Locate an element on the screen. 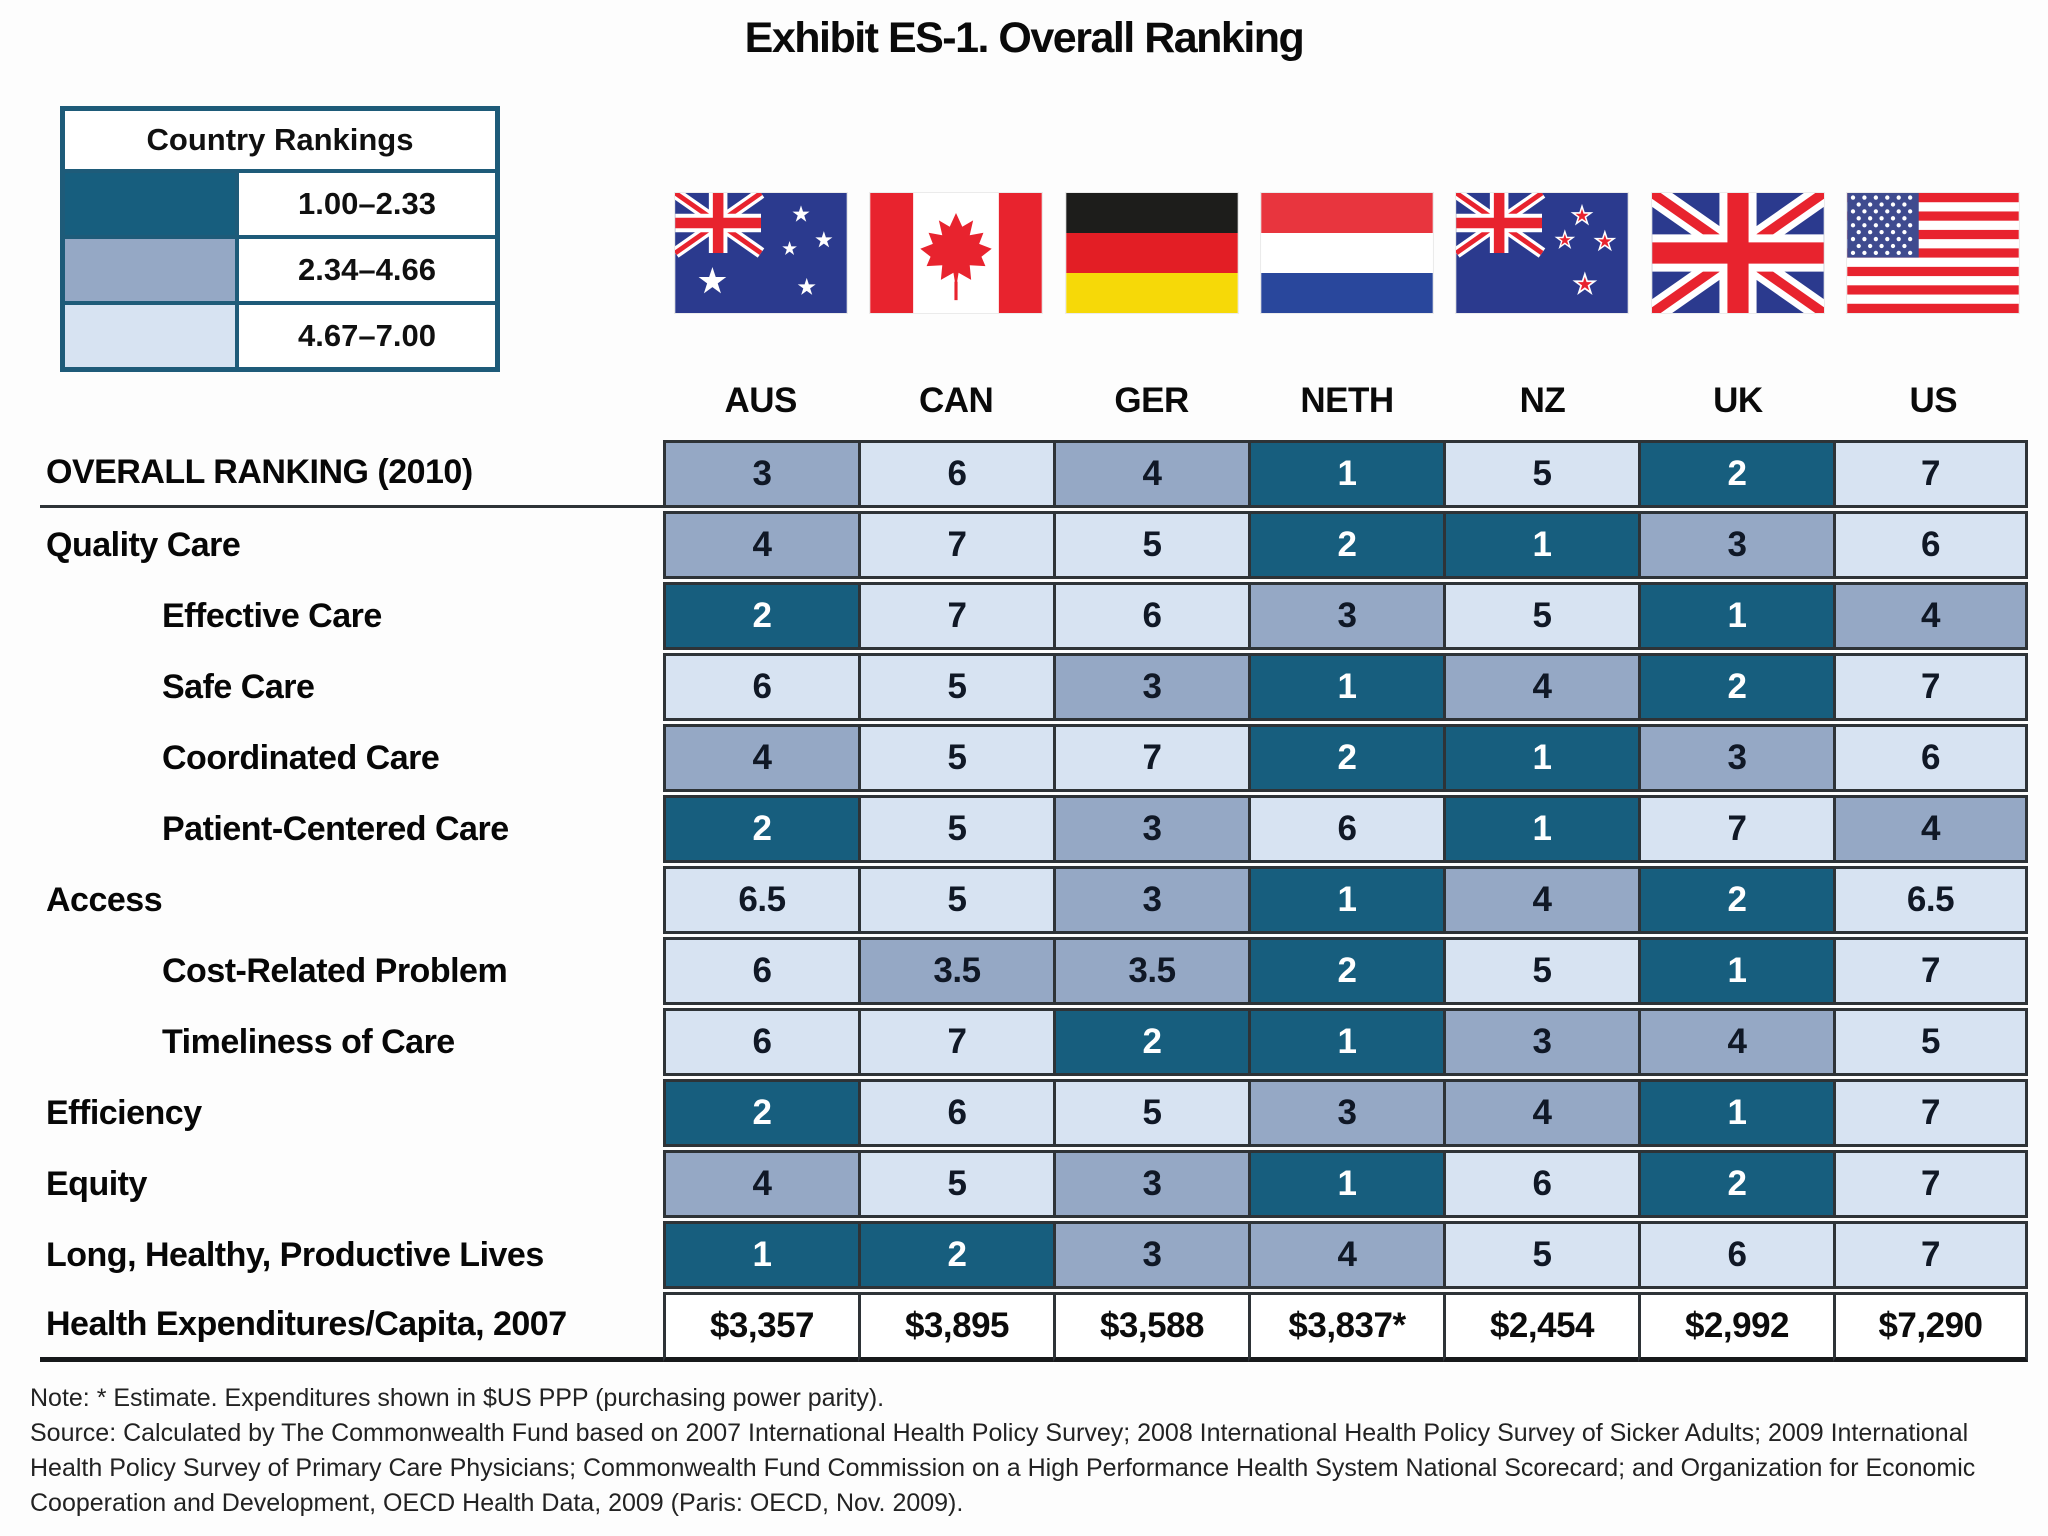 The height and width of the screenshot is (1536, 2048). row-label: Efficiency is located at coordinates (124, 1112).